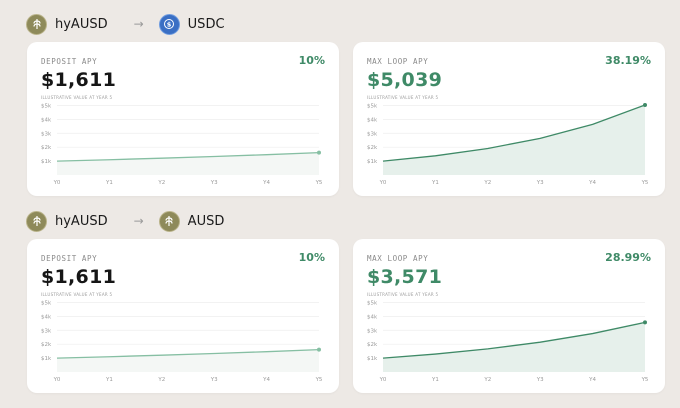 The width and height of the screenshot is (680, 408). Describe the element at coordinates (628, 257) in the screenshot. I see `apy-percent: 28.99%` at that location.